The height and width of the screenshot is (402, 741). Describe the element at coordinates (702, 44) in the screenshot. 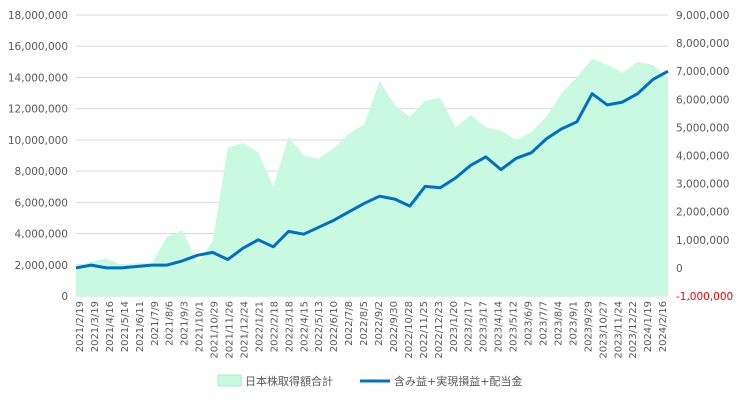

I see `right-tick-label: 8,000,000` at that location.